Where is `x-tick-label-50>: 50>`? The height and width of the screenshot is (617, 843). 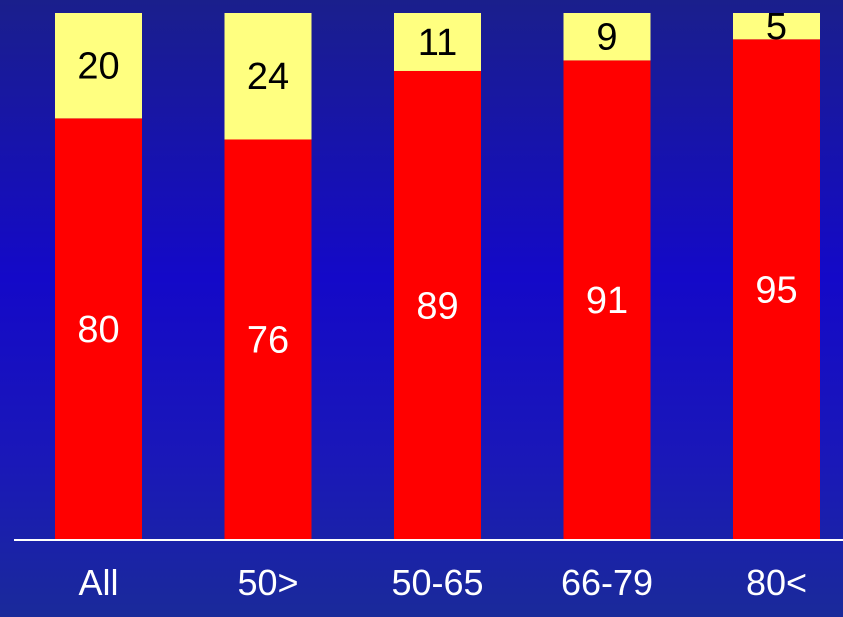 x-tick-label-50>: 50> is located at coordinates (267, 582).